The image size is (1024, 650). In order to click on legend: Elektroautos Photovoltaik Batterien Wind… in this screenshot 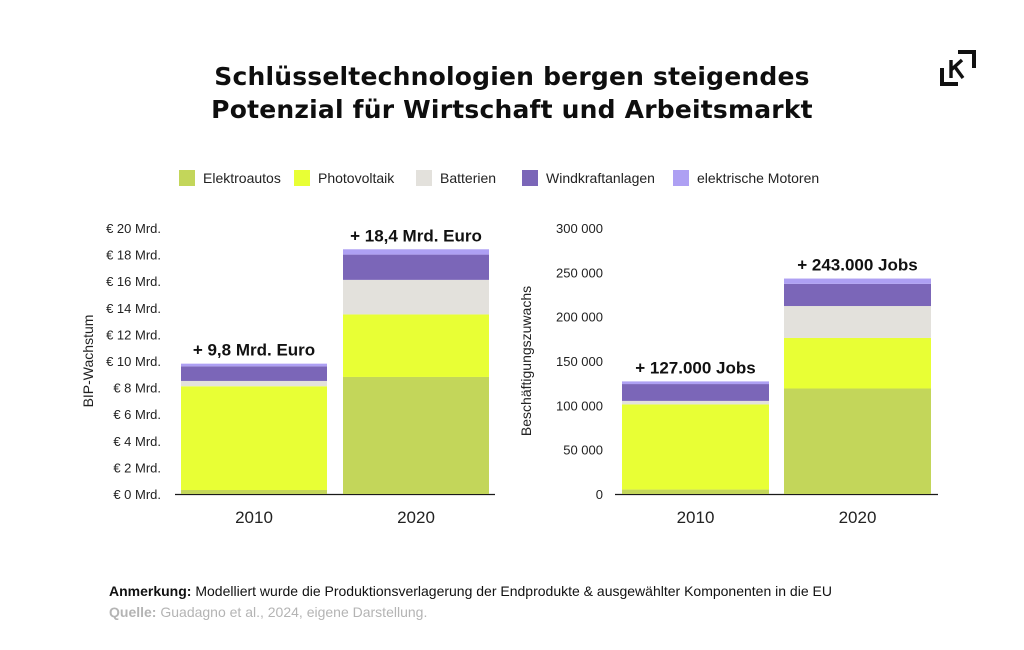, I will do `click(512, 180)`.